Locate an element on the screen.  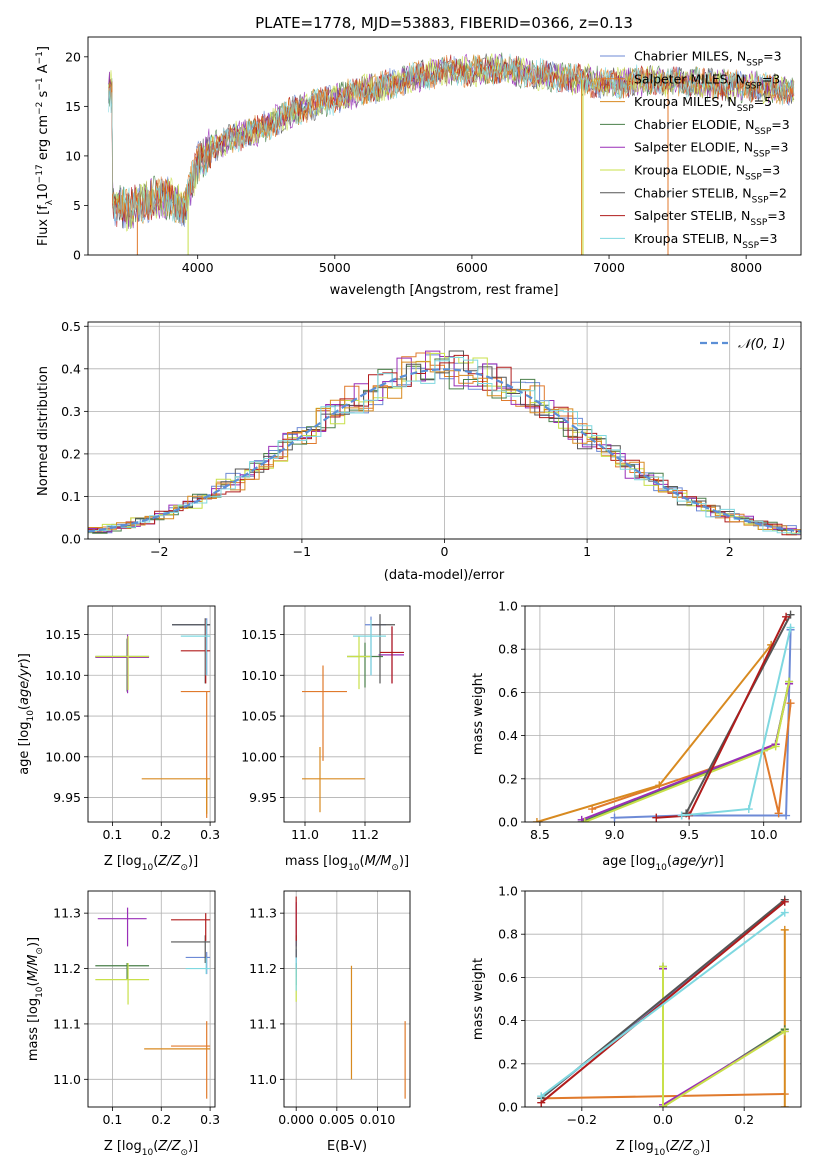
legend-label: Salpeter MILES, NSSP=3 is located at coordinates (707, 81).